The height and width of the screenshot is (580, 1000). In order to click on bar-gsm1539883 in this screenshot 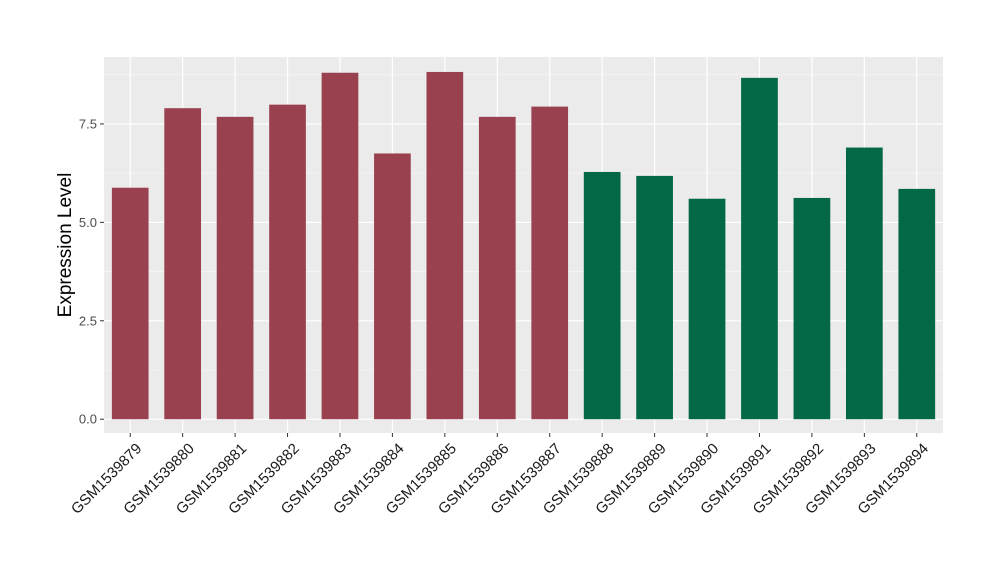, I will do `click(340, 246)`.